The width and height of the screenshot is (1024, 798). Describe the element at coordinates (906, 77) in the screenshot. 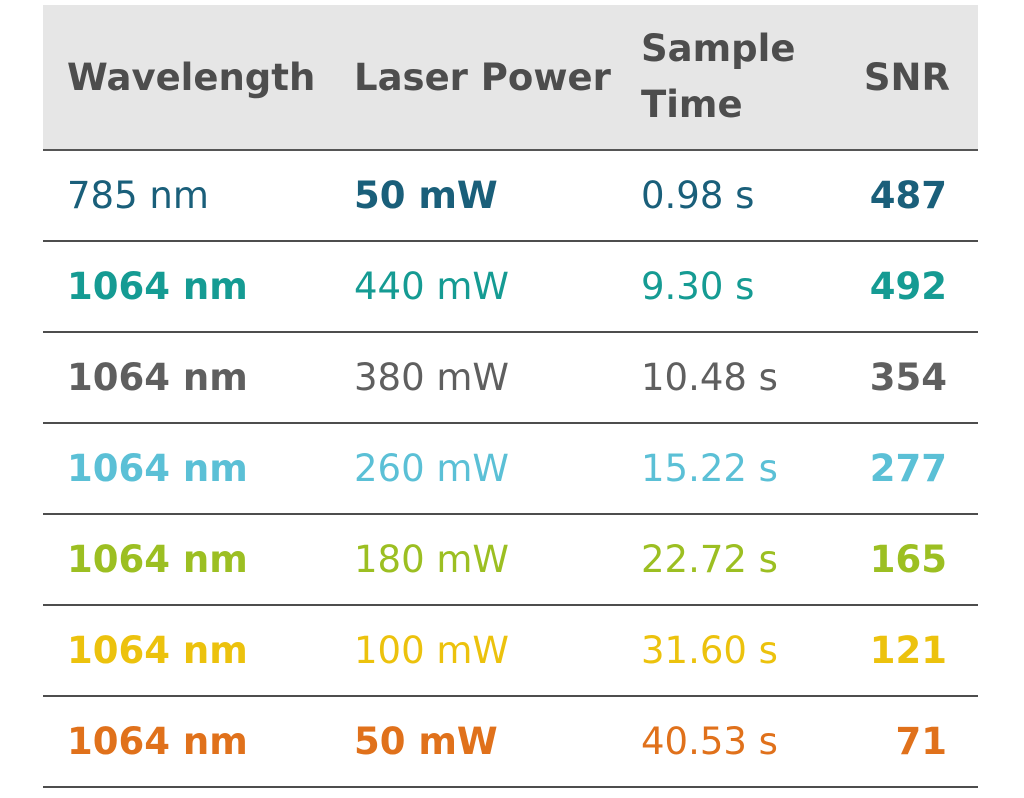

I see `header-snr: SNR` at that location.